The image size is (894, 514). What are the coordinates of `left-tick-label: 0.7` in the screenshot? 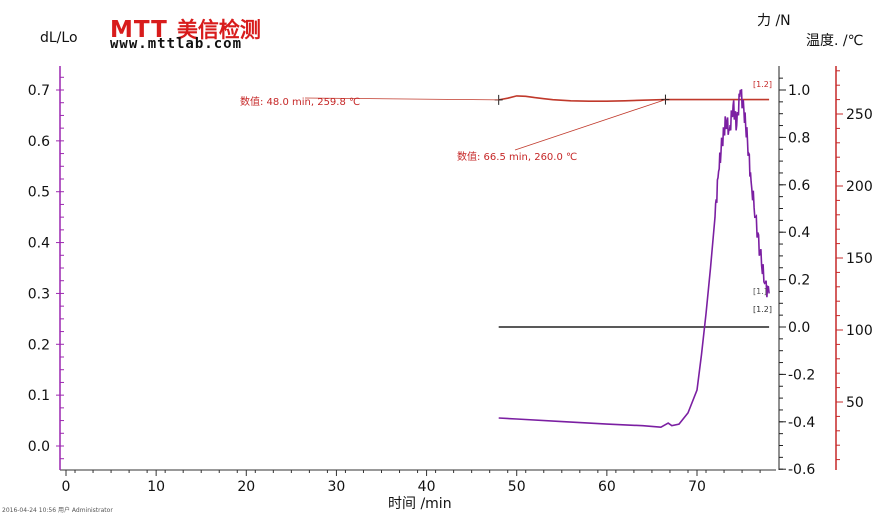 It's located at (39, 91).